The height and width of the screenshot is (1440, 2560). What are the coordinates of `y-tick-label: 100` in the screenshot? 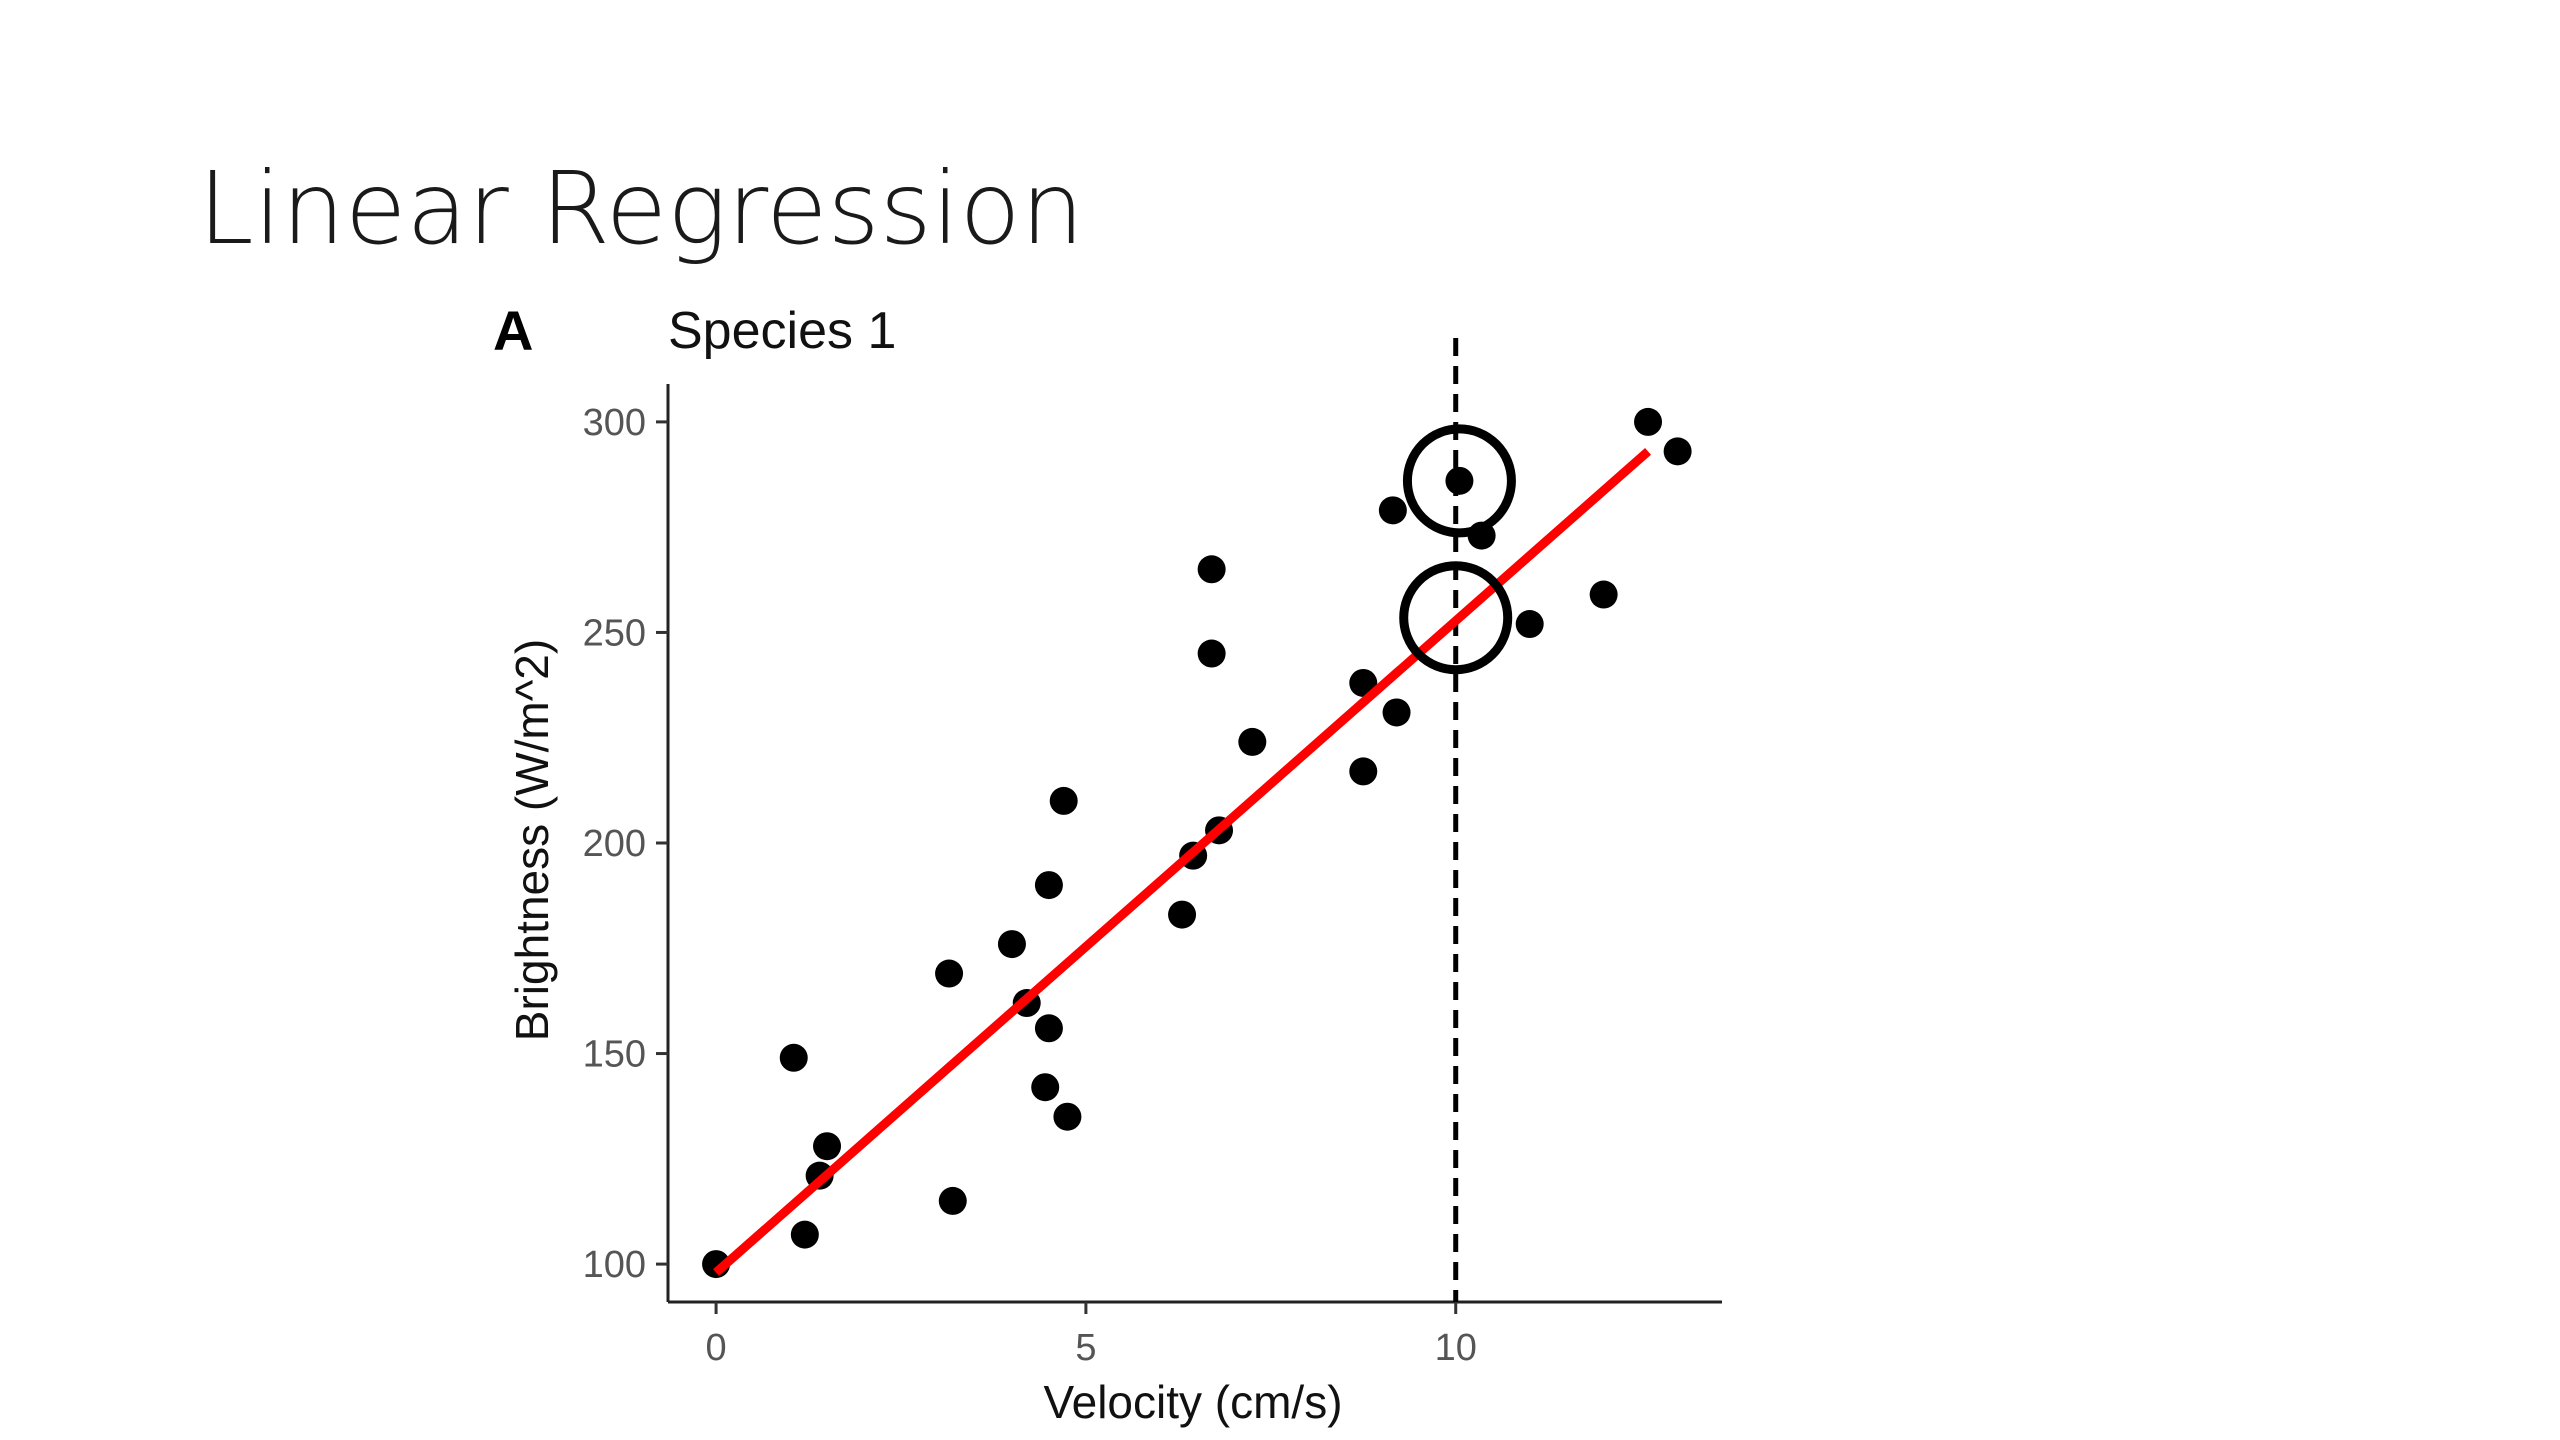 It's located at (614, 1265).